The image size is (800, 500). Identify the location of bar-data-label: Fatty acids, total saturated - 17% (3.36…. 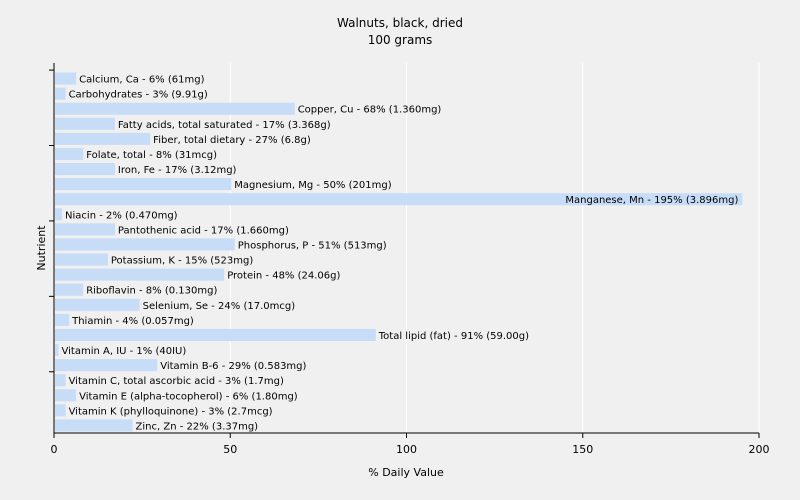
(224, 125).